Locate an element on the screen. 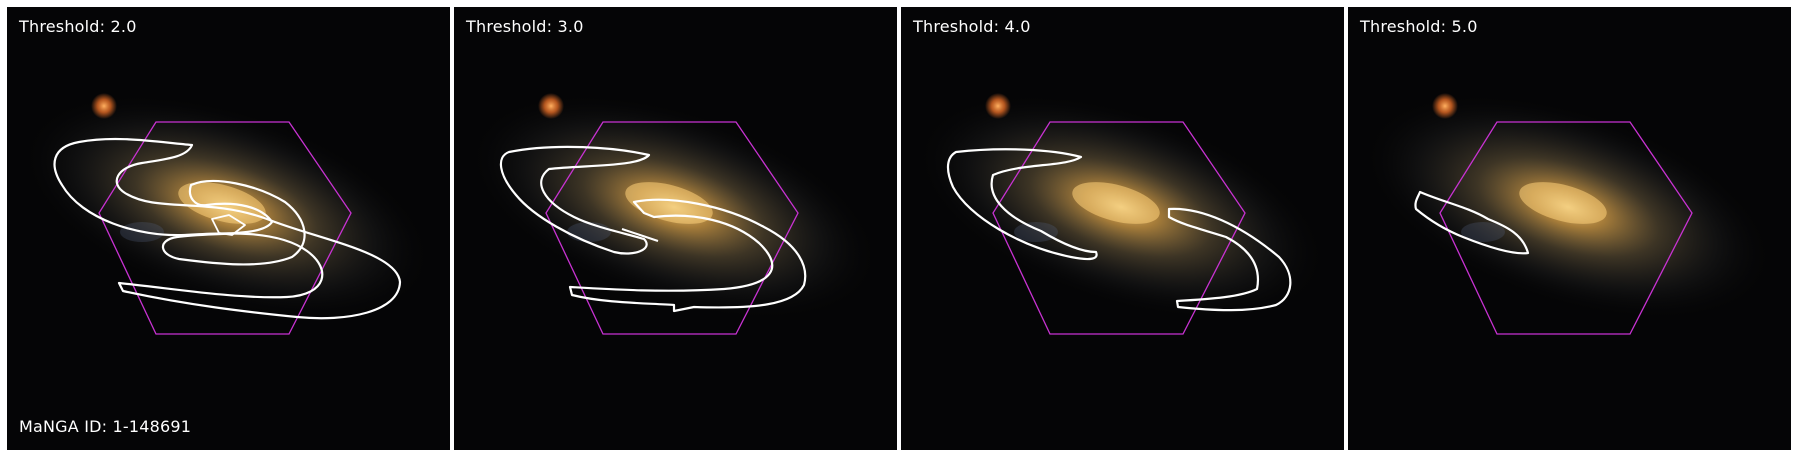 The width and height of the screenshot is (1800, 457). threshold-label: Threshold: 2.0 is located at coordinates (78, 26).